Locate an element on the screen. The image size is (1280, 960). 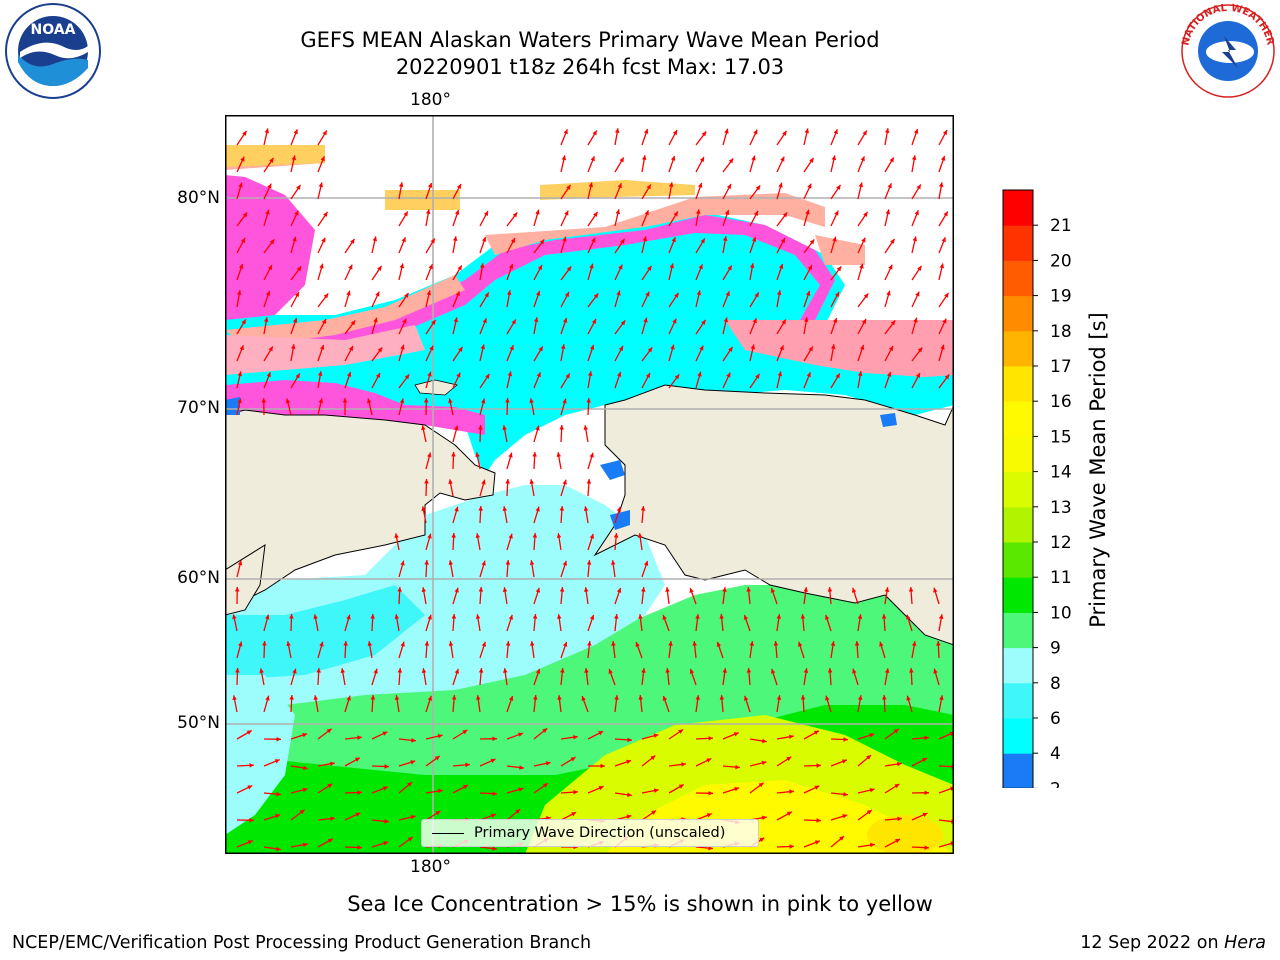
colorbar-tick-label: 13 is located at coordinates (1061, 508).